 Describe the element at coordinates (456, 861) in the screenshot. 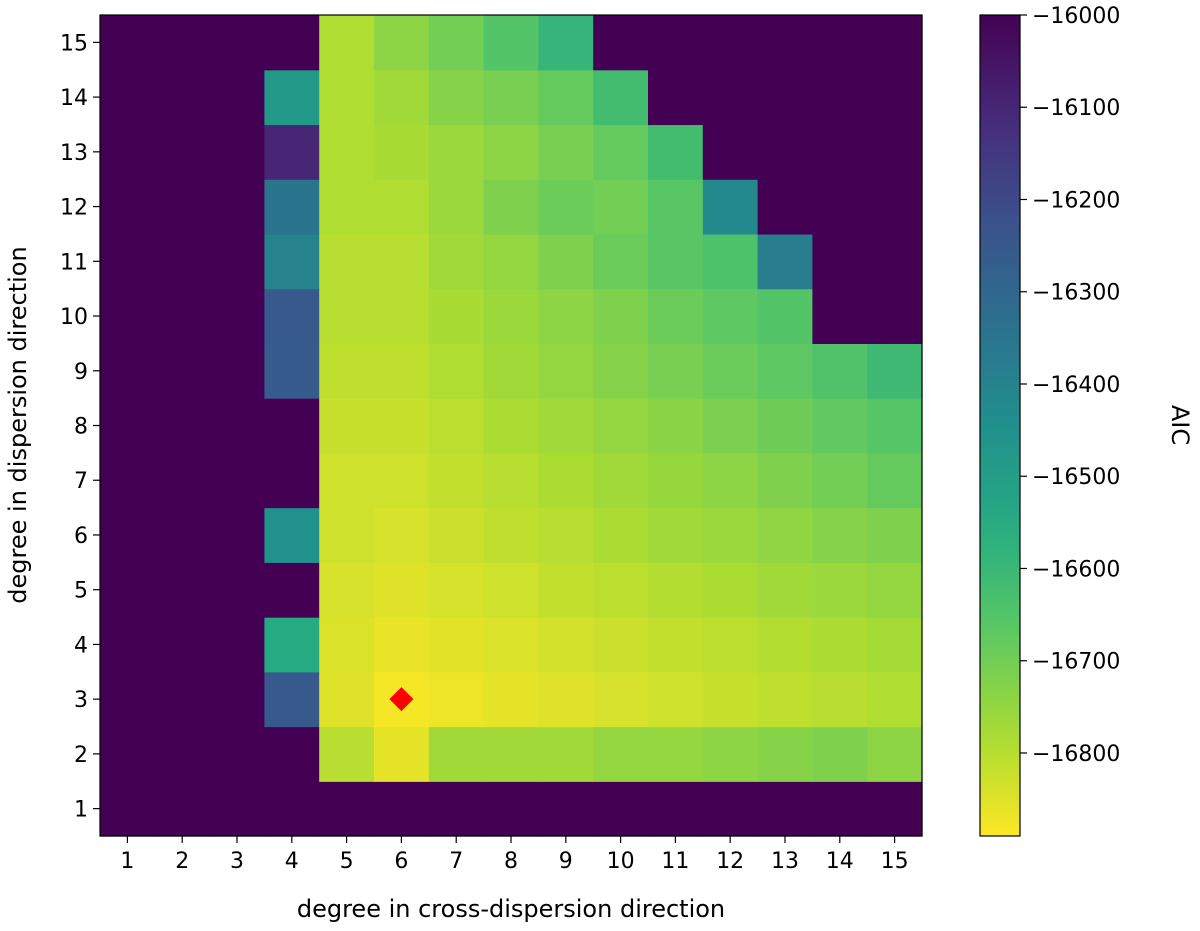

I see `x-tick-label: 7` at that location.